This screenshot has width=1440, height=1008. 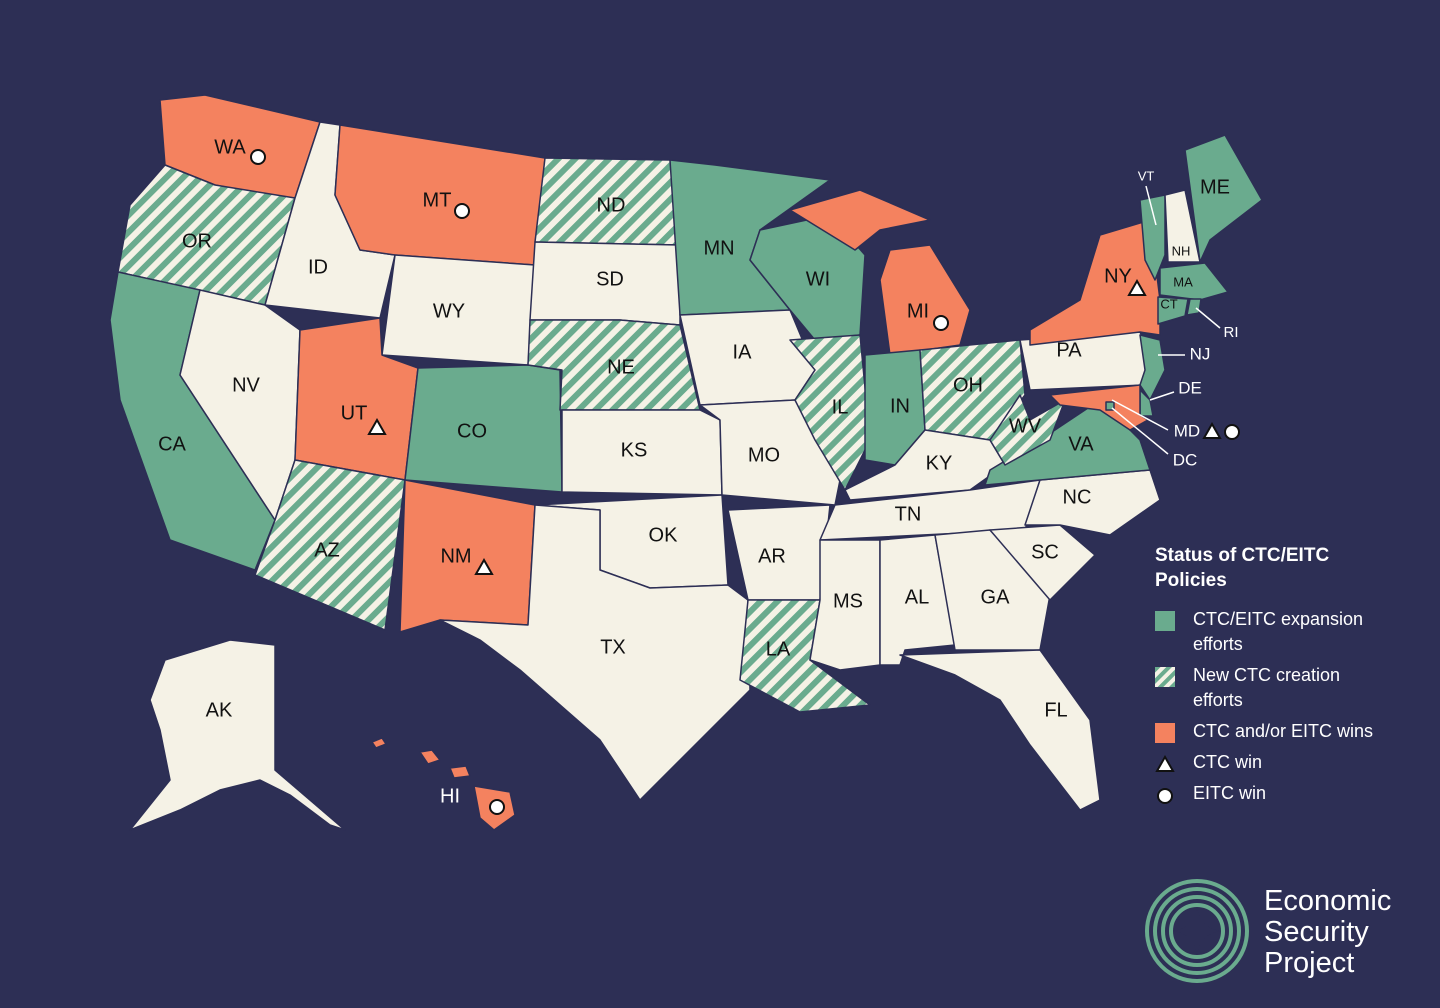 What do you see at coordinates (1228, 762) in the screenshot?
I see `legend-label: CTC win` at bounding box center [1228, 762].